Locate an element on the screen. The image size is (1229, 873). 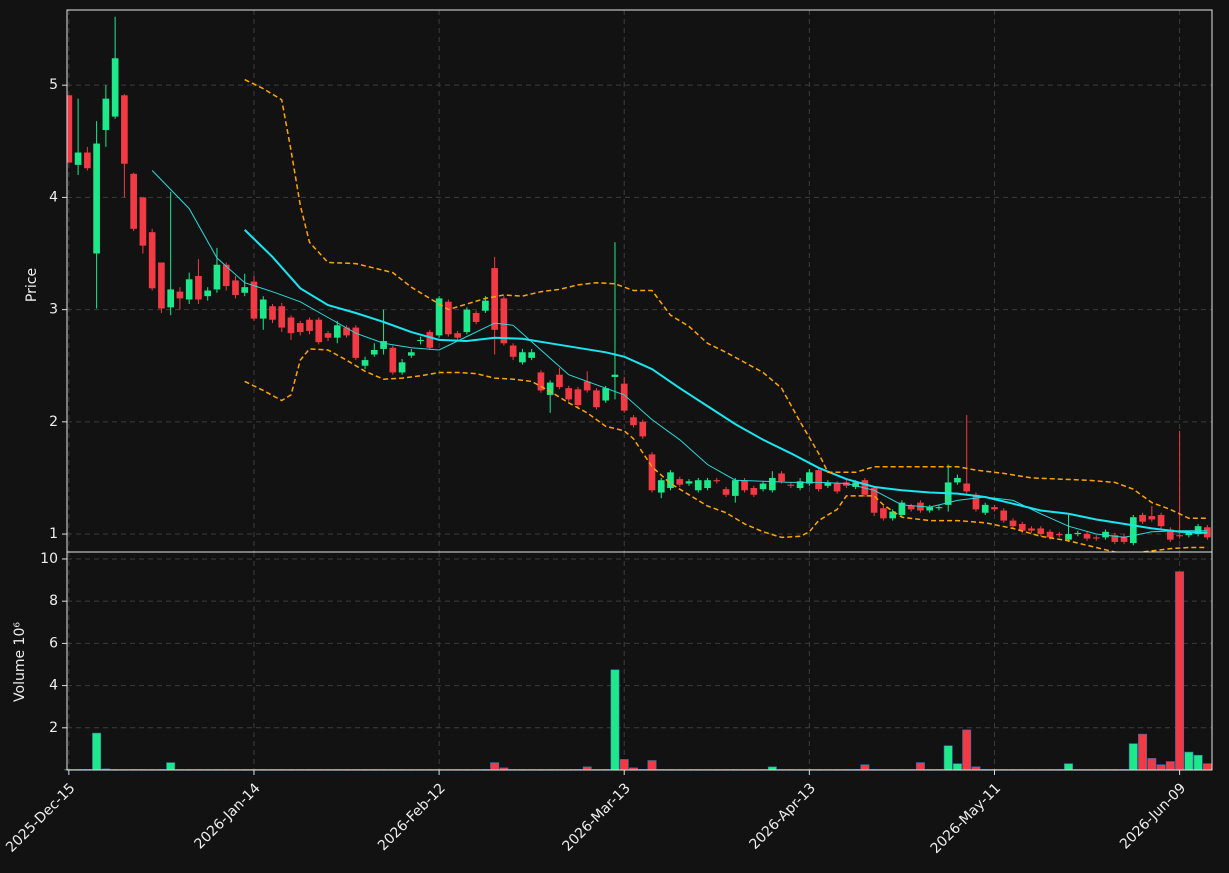
y-tick-label: 10 is located at coordinates (49, 559).